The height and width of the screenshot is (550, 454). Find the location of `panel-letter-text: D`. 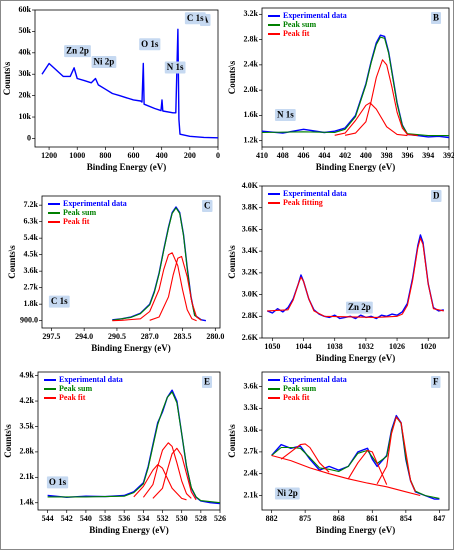

panel-letter-text: D is located at coordinates (436, 196).